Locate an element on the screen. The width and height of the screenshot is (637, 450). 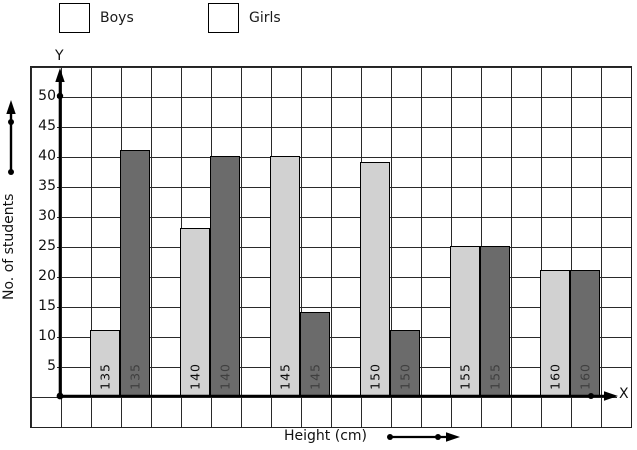
y-axis-title: No. of students is located at coordinates (9, 247).